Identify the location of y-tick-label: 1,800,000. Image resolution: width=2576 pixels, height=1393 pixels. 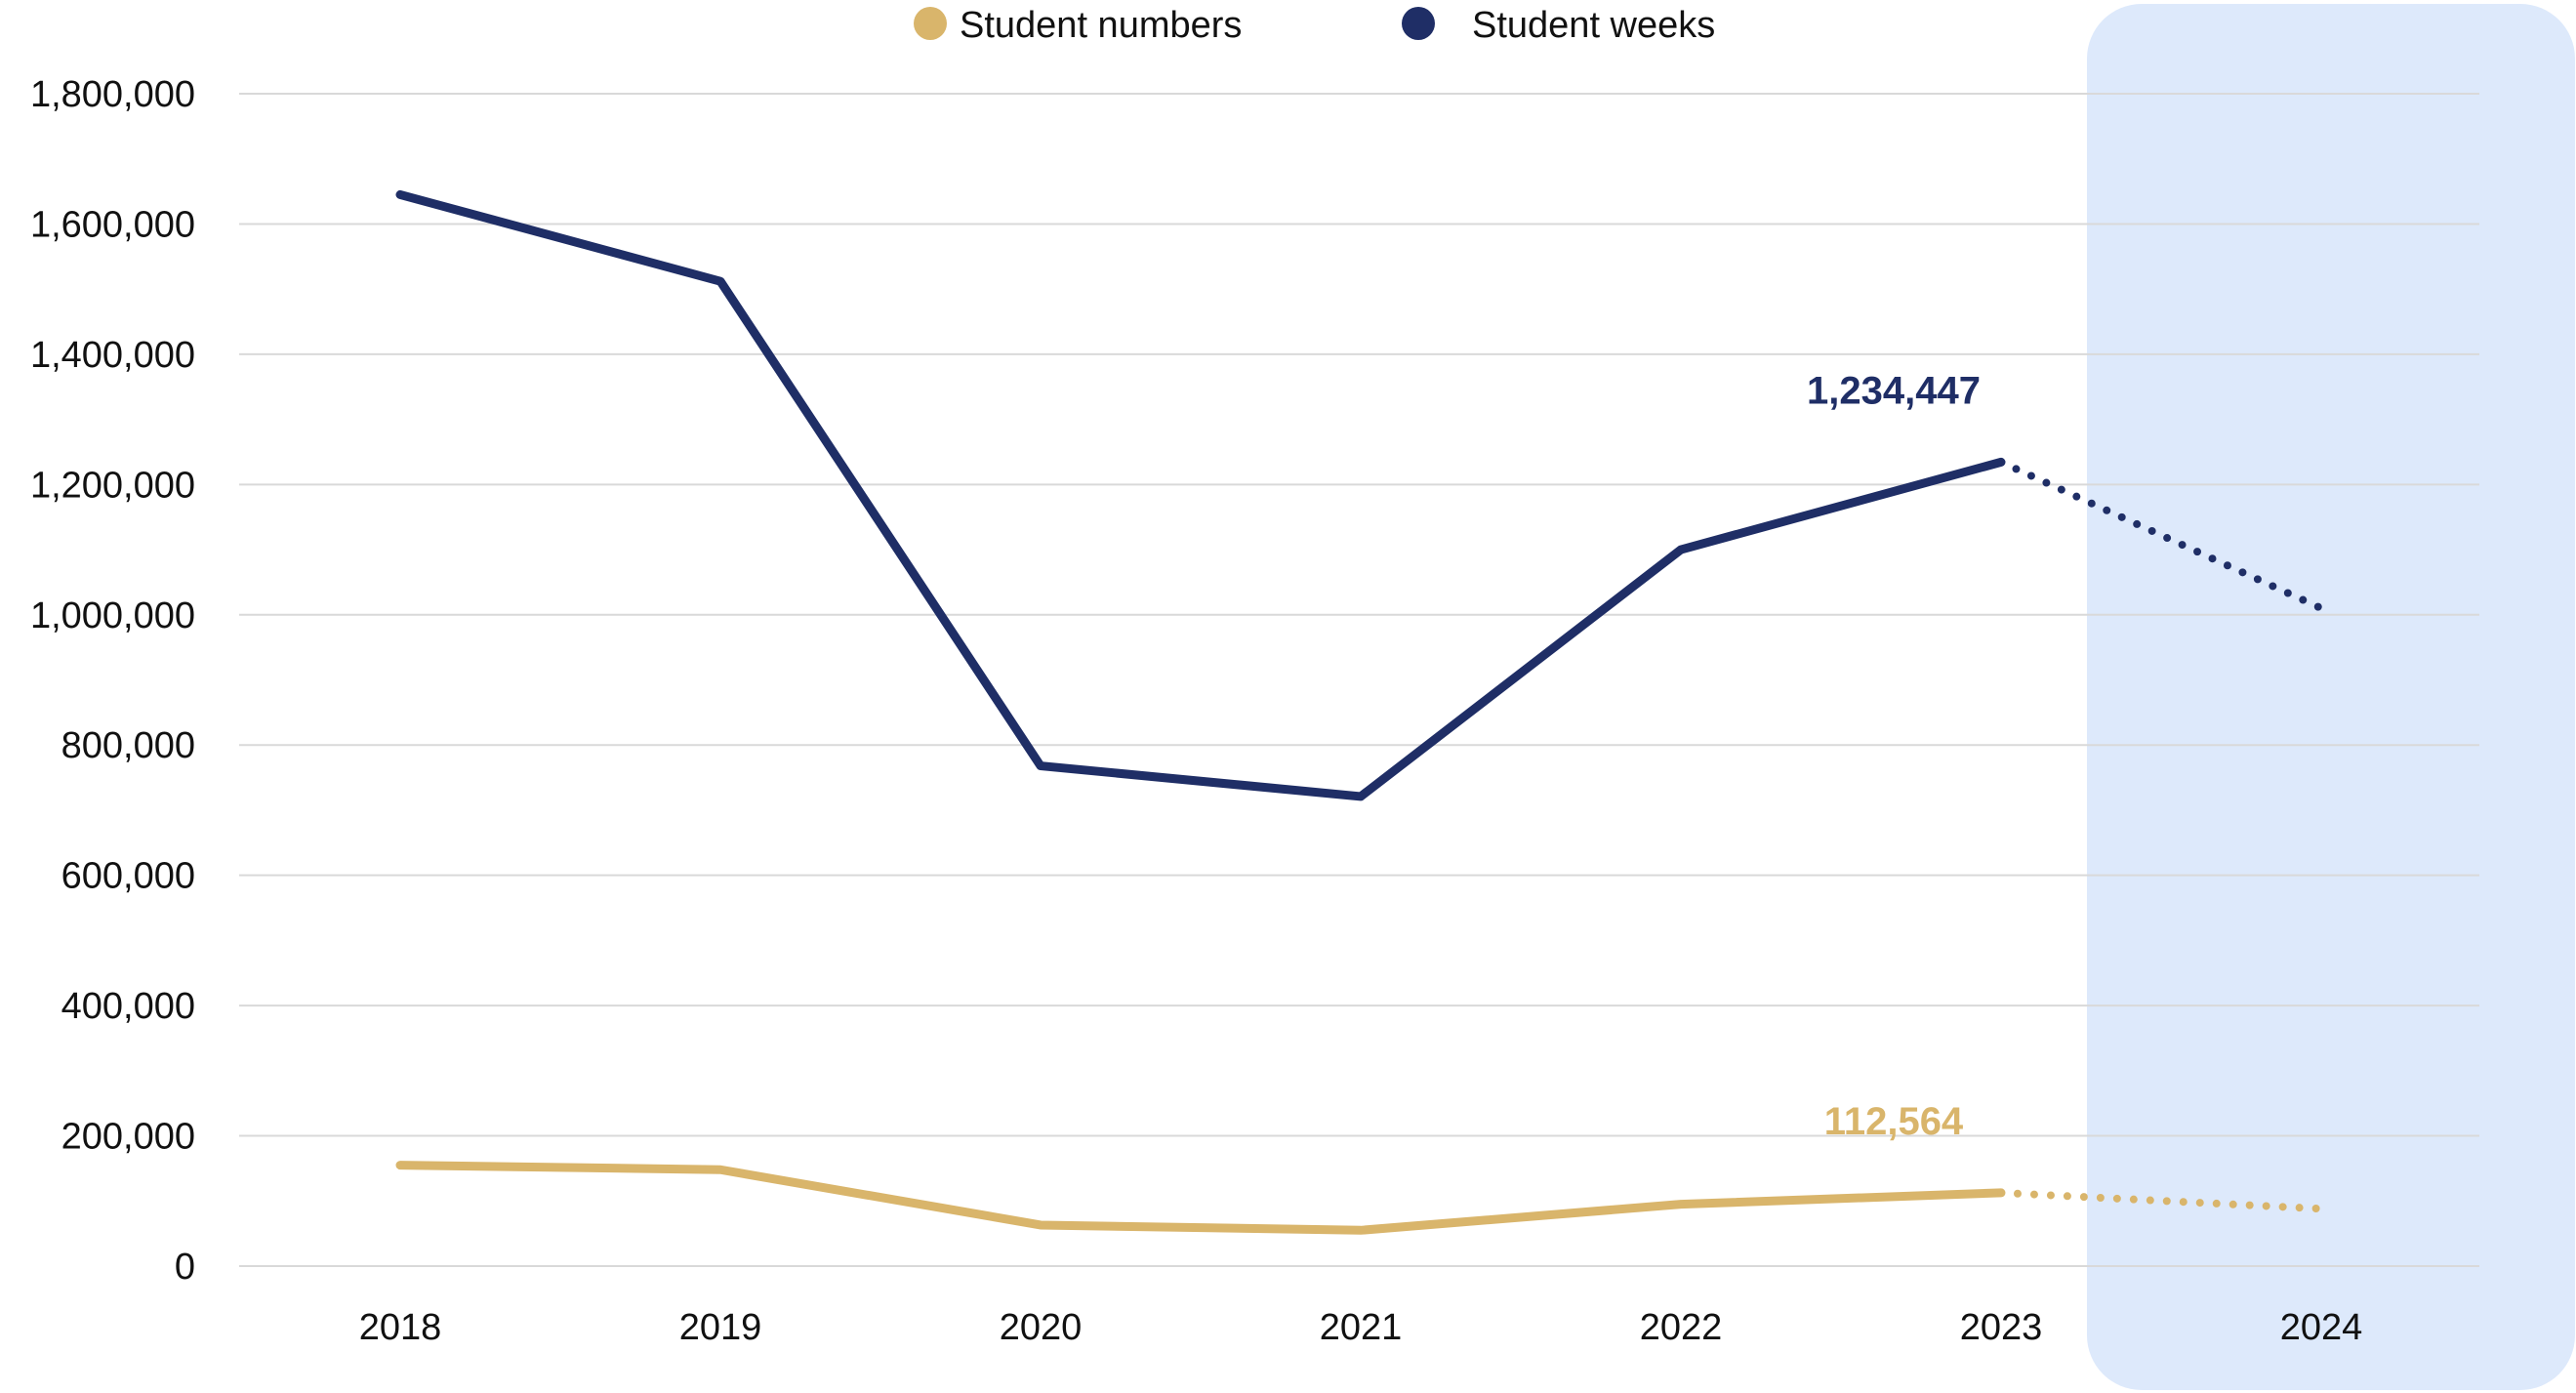
(112, 95).